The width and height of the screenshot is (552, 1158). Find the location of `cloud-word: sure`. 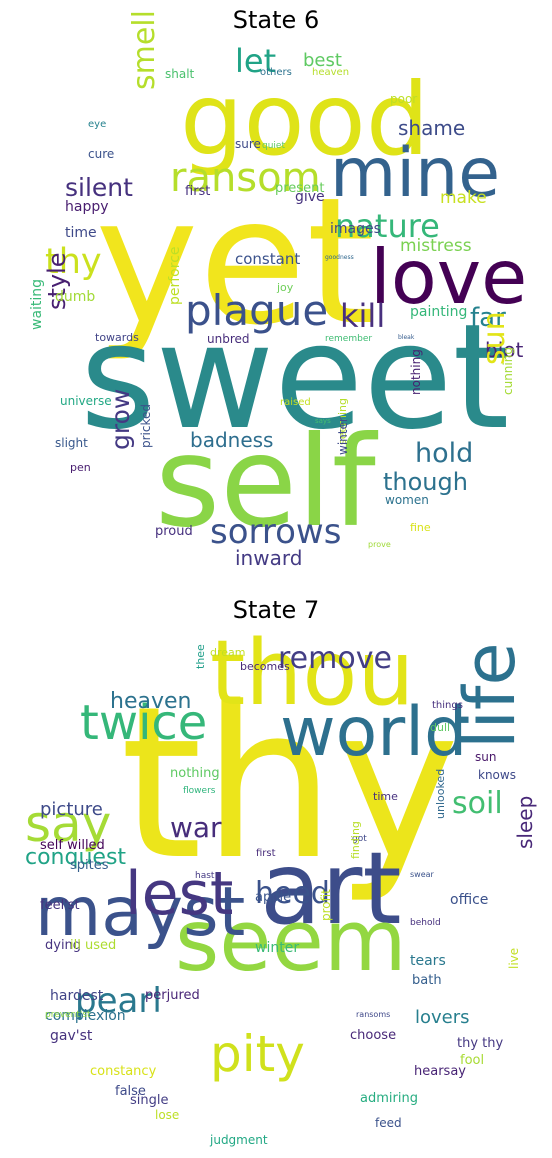

cloud-word: sure is located at coordinates (248, 144).